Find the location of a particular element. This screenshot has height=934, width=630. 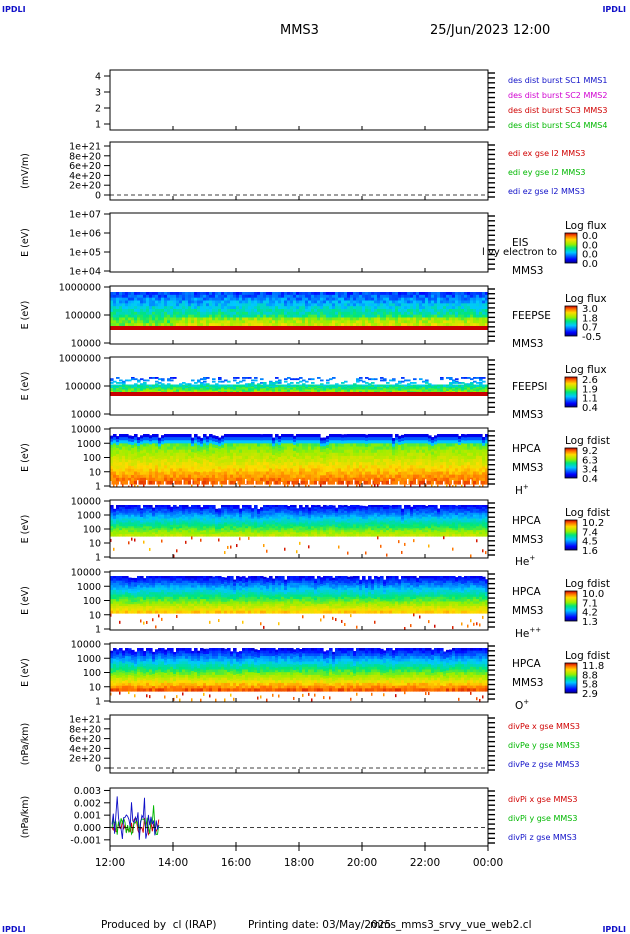

footer-printing-date: Printing date: 03/May/2025 is located at coordinates (320, 925).